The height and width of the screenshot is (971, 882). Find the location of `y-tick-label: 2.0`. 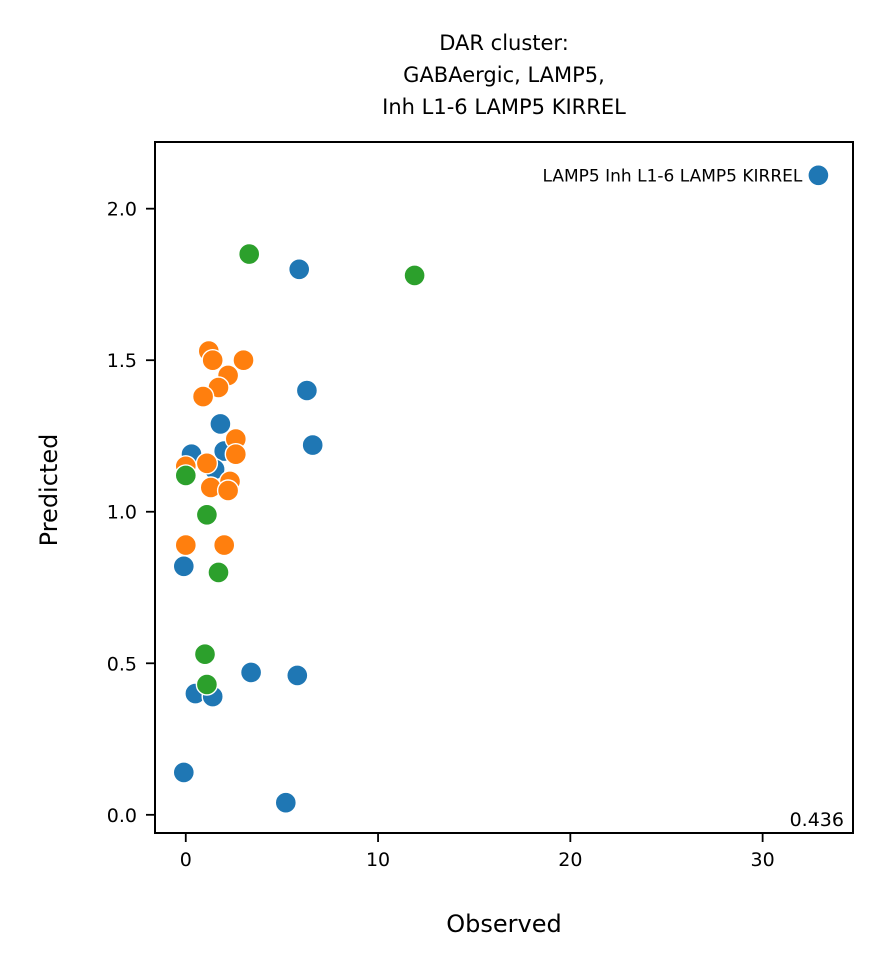

y-tick-label: 2.0 is located at coordinates (122, 210).